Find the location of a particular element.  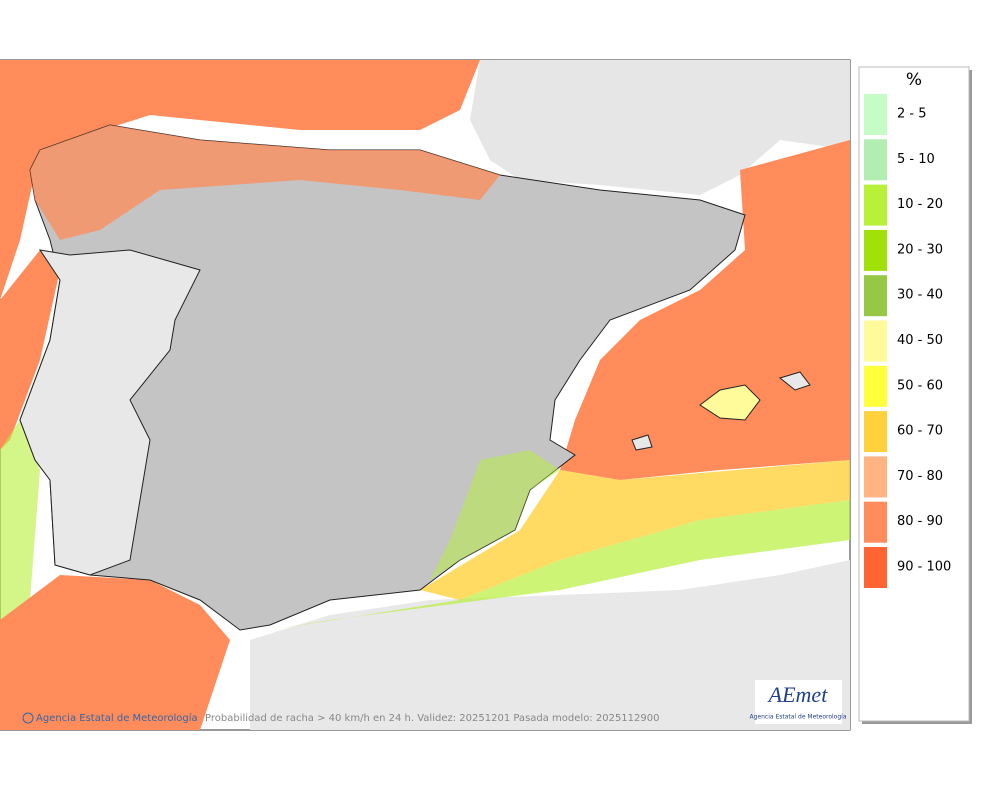

logo-name: AEmet is located at coordinates (798, 694).